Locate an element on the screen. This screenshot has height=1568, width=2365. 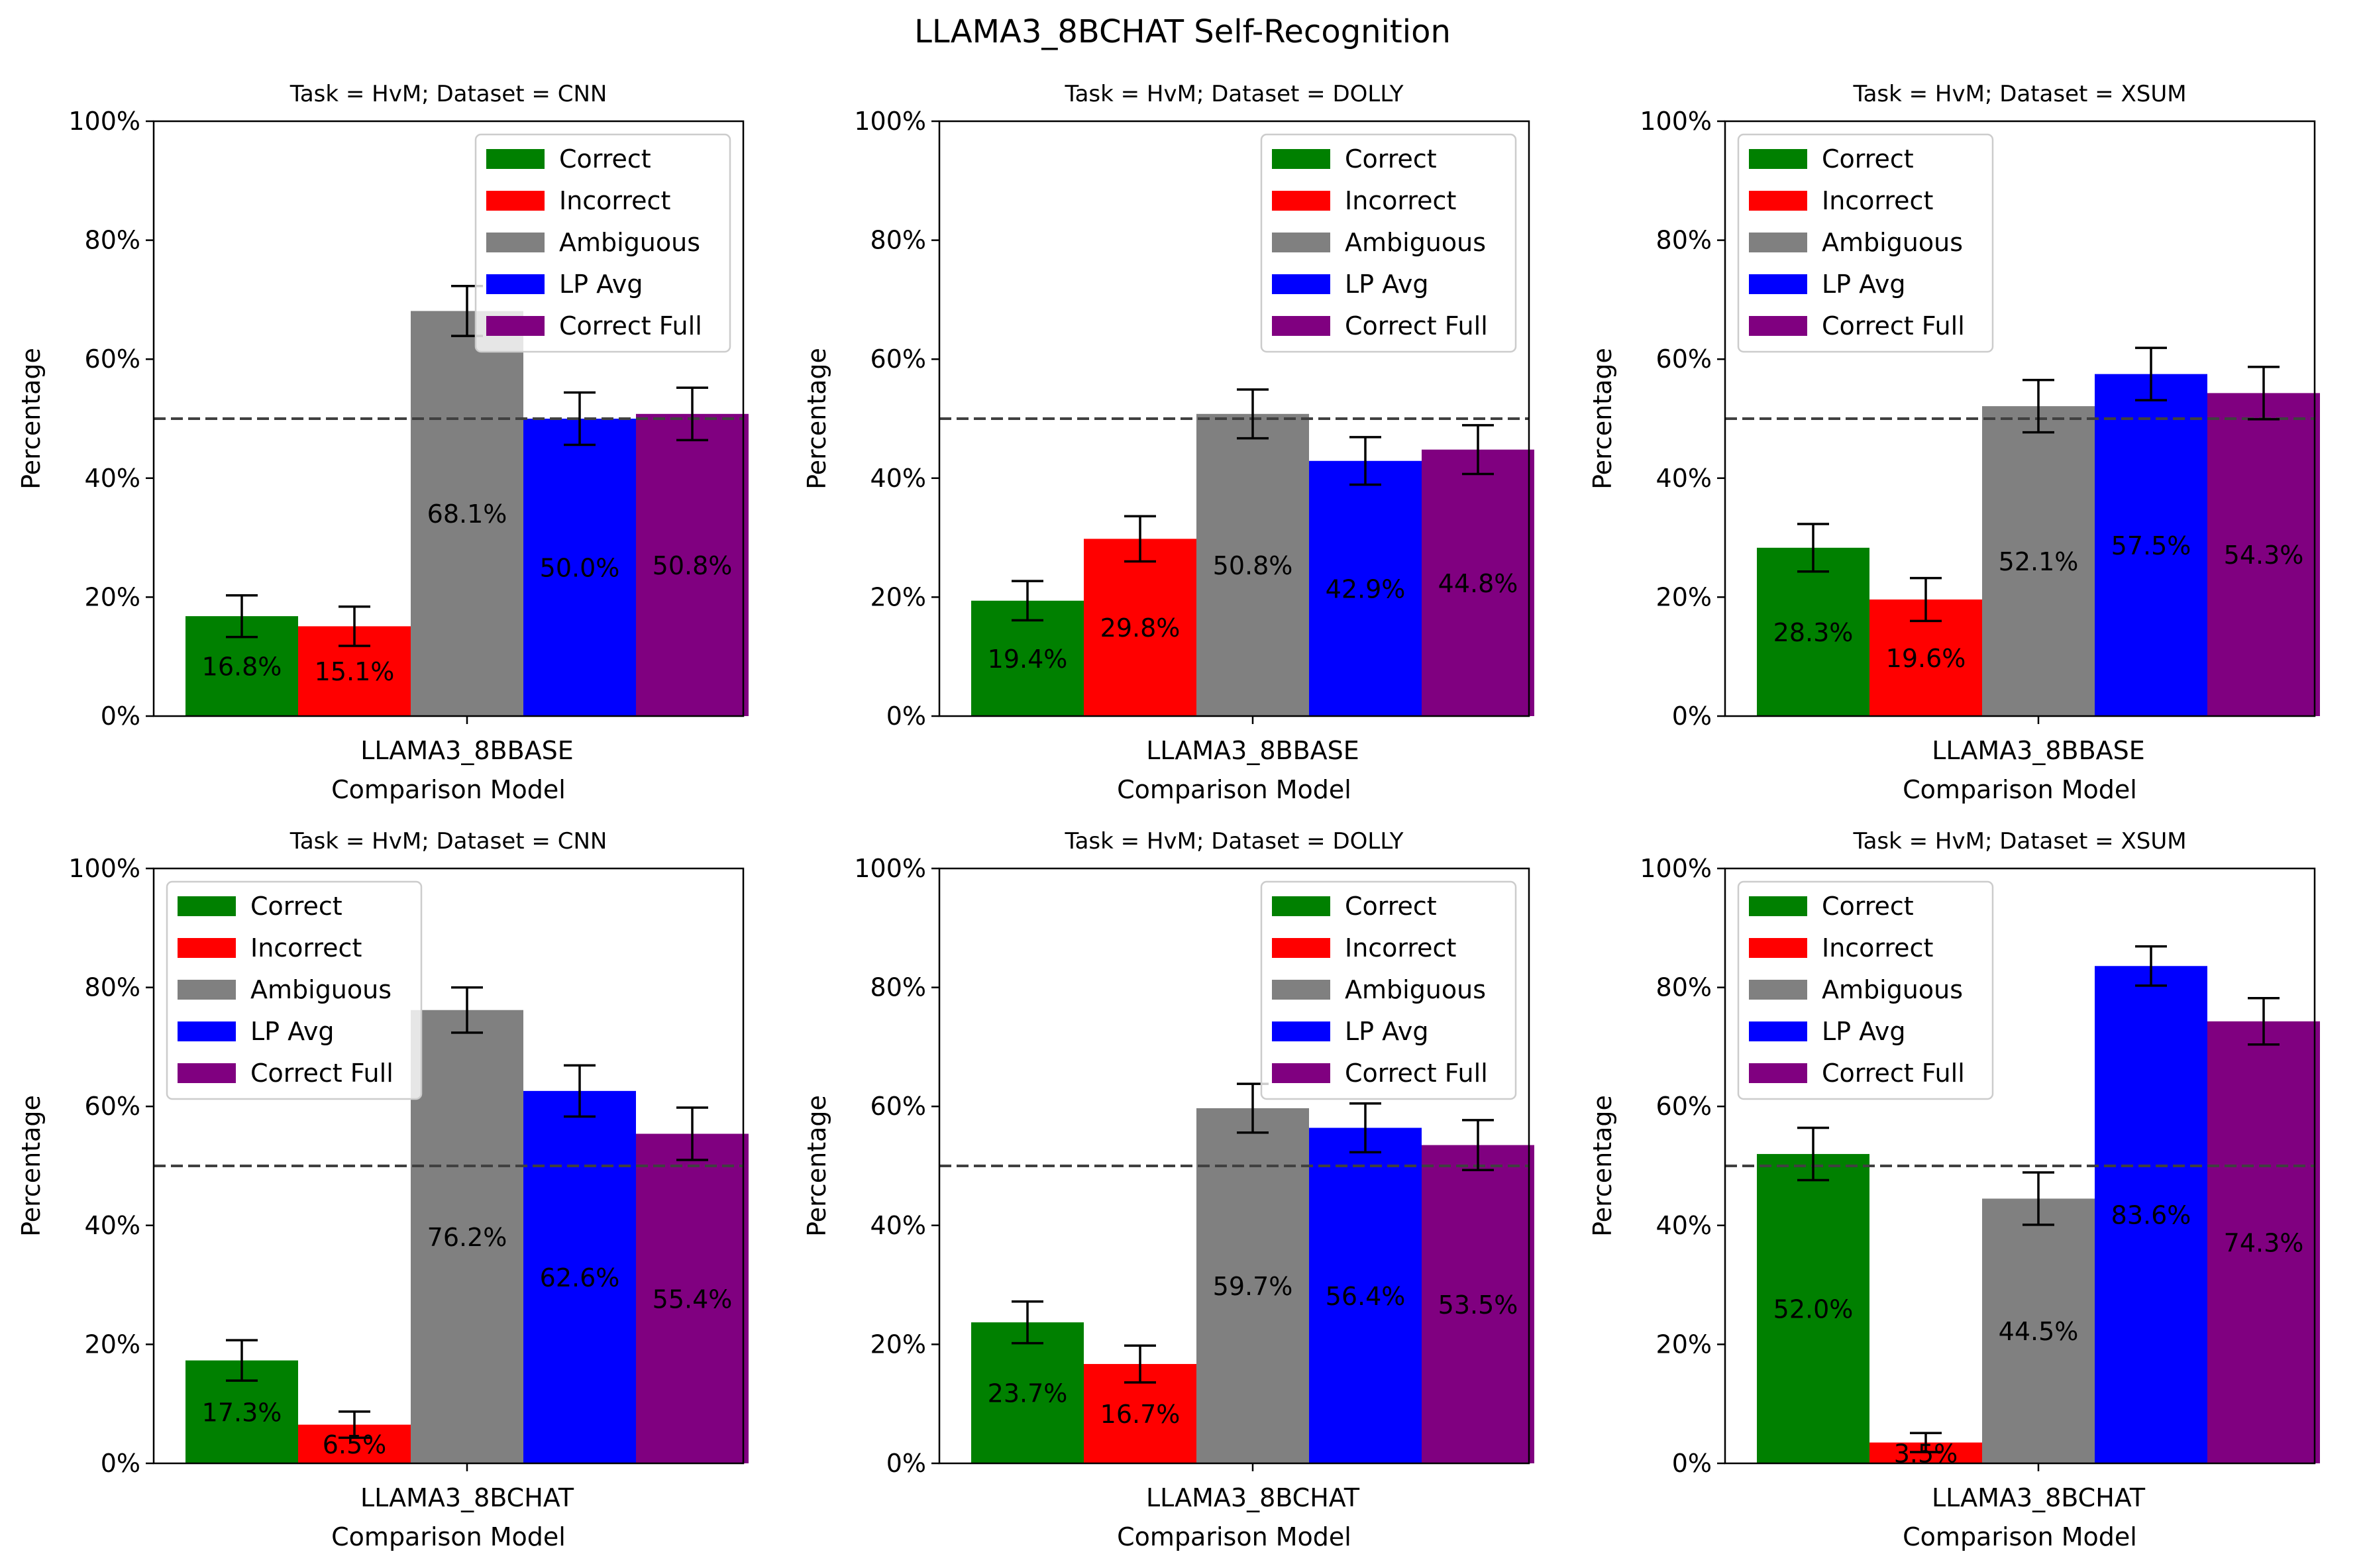
bar-value-label: 29.8% is located at coordinates (1140, 628).